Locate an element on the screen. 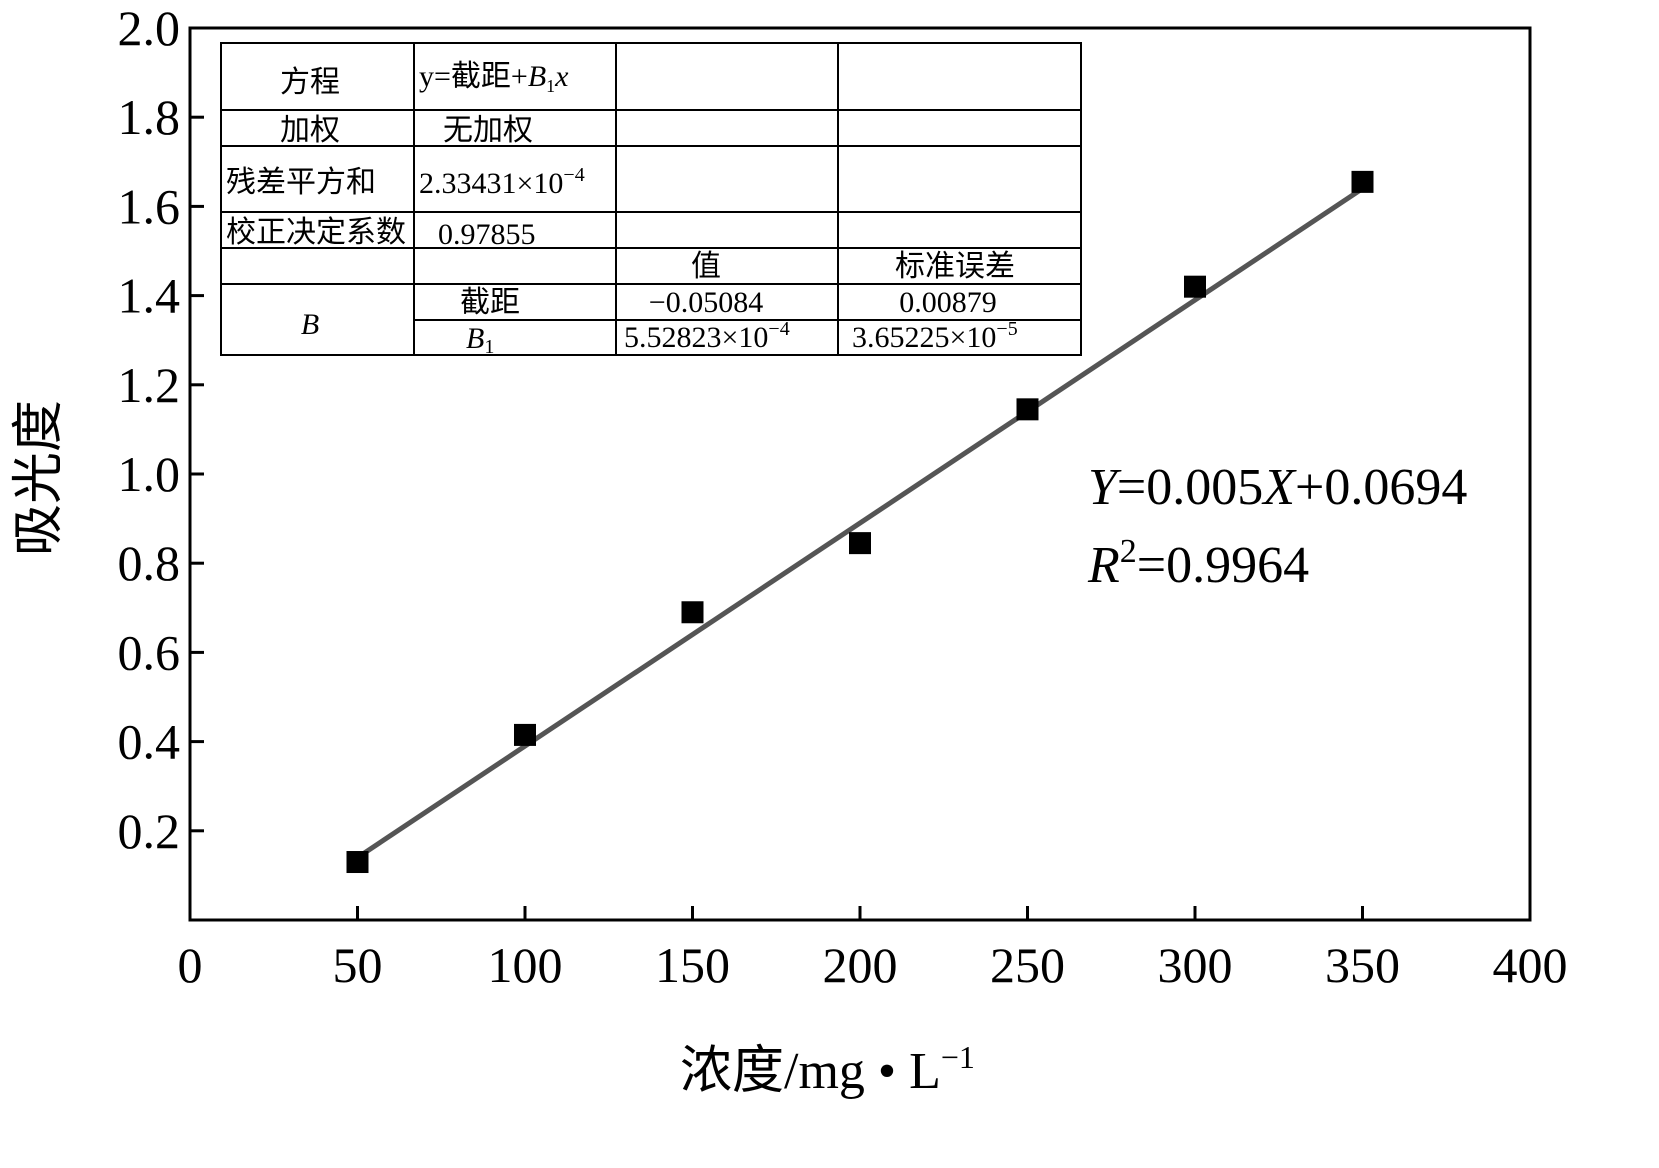 This screenshot has width=1659, height=1168. table-r7-error: 3.65225×10⁻⁵ is located at coordinates (935, 336).